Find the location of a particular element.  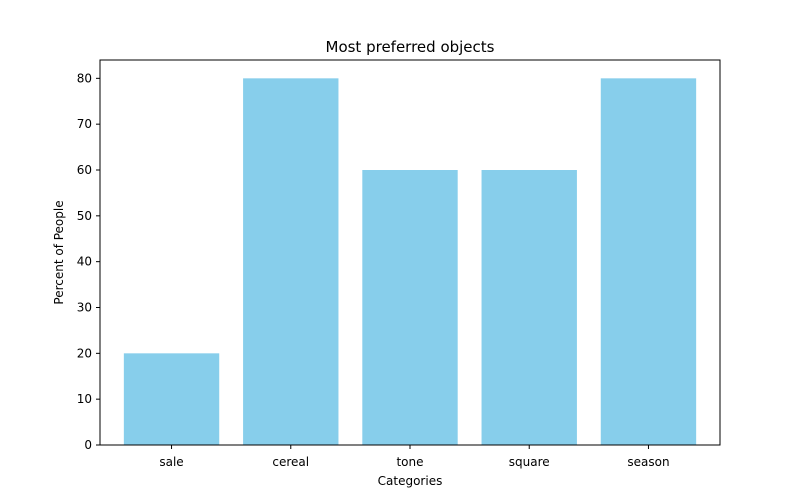

bar-square is located at coordinates (529, 307).